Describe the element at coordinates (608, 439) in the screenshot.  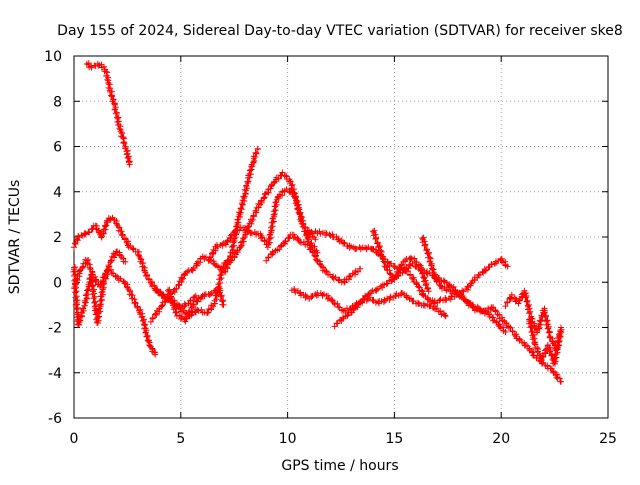
I see `x-tick-label: 25` at that location.